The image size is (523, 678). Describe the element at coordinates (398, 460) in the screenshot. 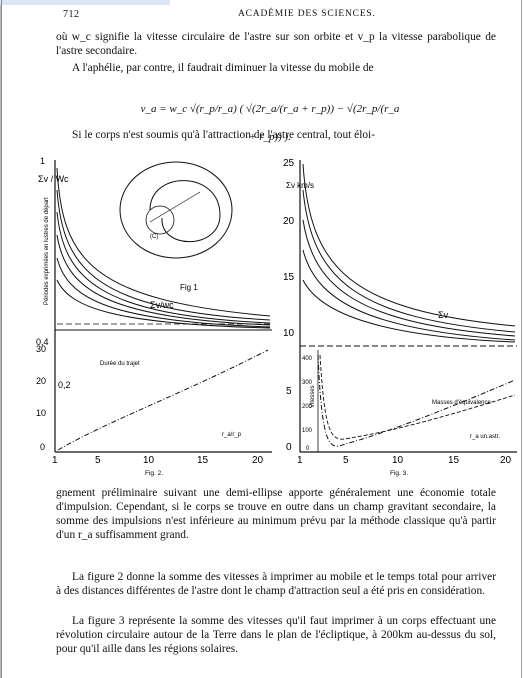

I see `fig3-xtick-10: 10` at that location.